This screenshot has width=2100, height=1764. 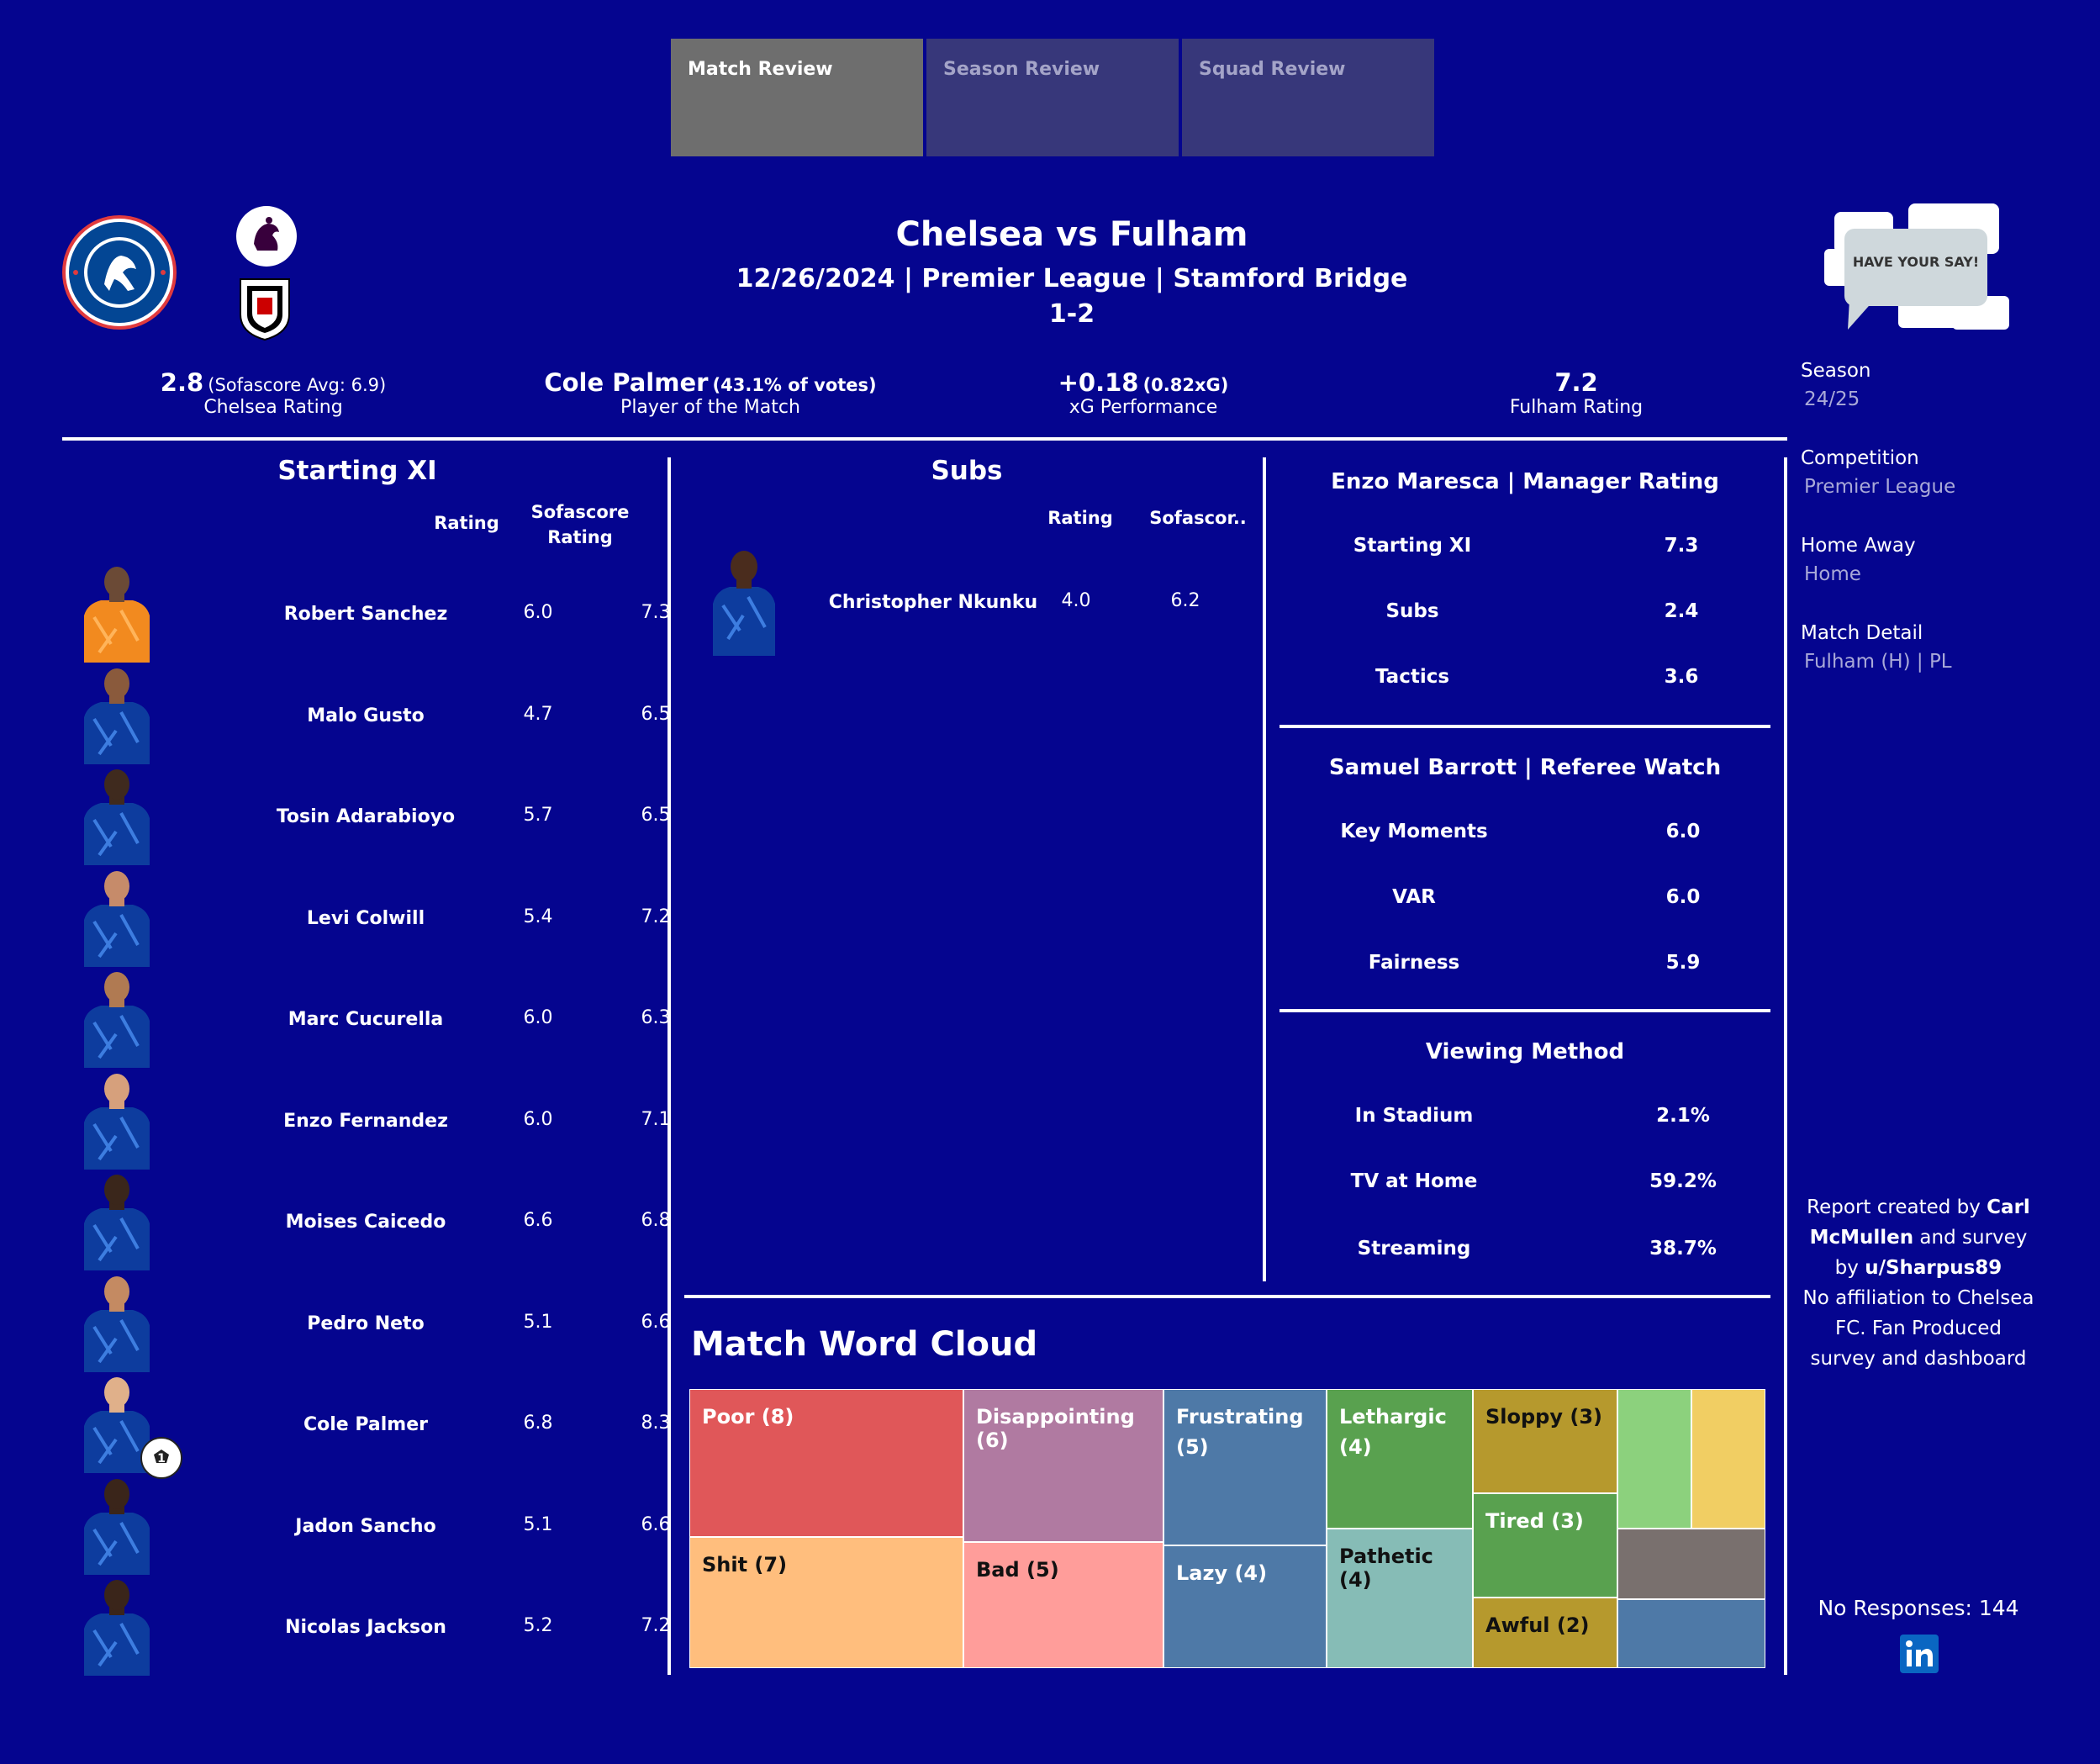 What do you see at coordinates (797, 97) in the screenshot?
I see `tab-match-review: Match Review` at bounding box center [797, 97].